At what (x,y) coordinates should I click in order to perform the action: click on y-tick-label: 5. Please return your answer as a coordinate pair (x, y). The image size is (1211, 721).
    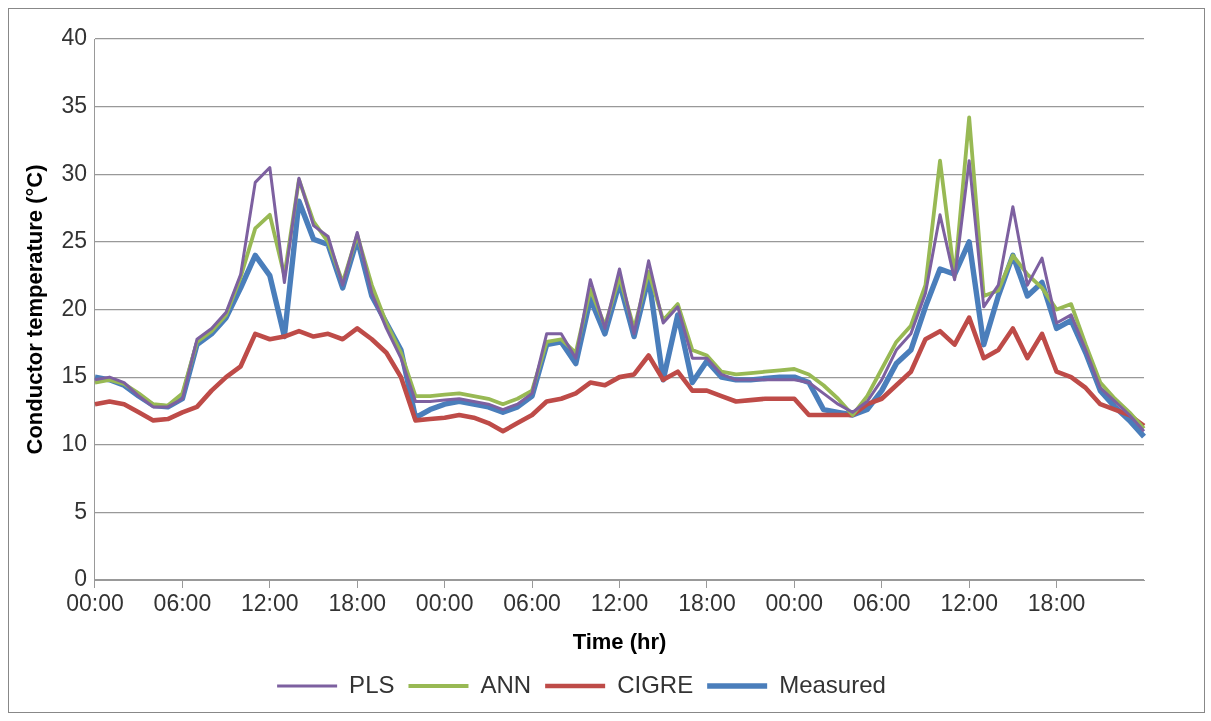
    Looking at the image, I should click on (80, 510).